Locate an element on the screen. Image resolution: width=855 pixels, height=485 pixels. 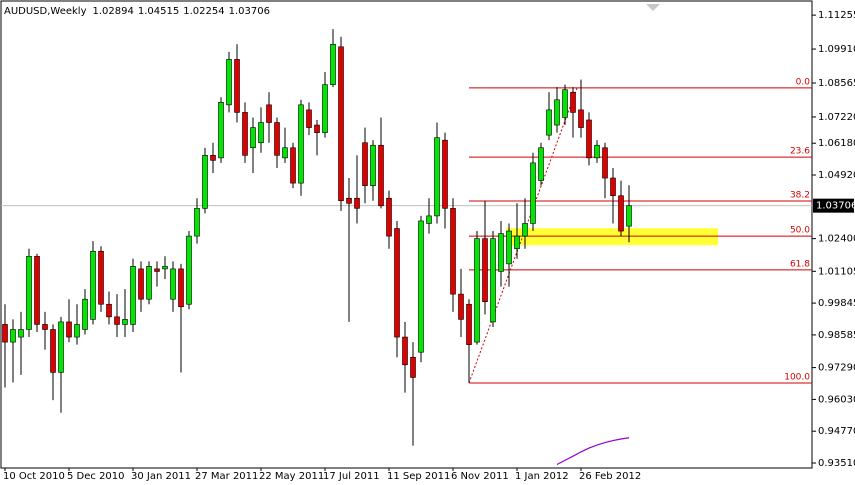
last-price-label: 1.03706 is located at coordinates (835, 206).